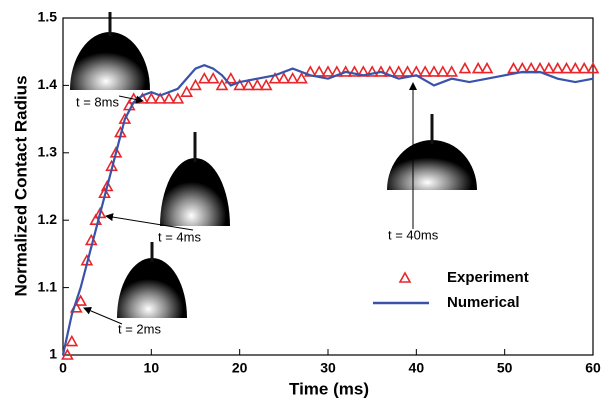  I want to click on y-tick-label: 1, so click(53, 354).